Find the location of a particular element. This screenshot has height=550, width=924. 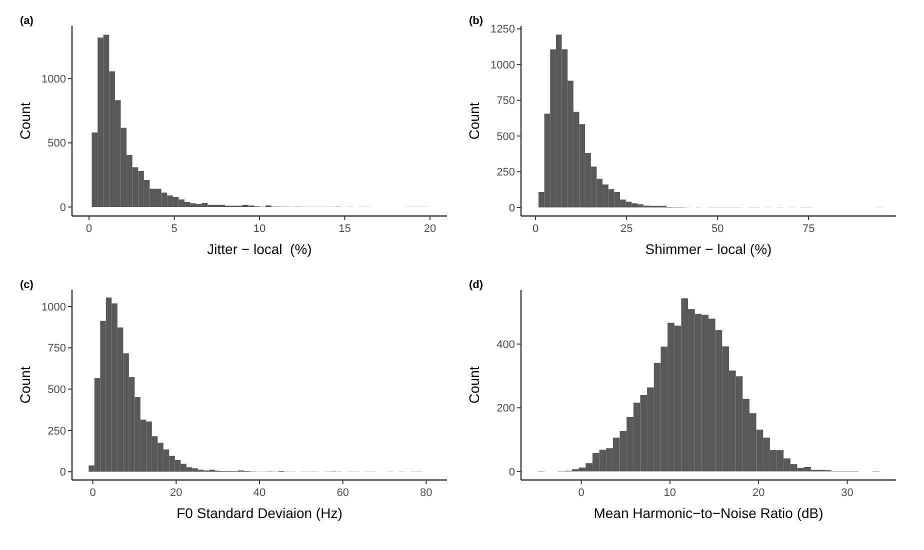

x-tick-label: 60 is located at coordinates (342, 493).